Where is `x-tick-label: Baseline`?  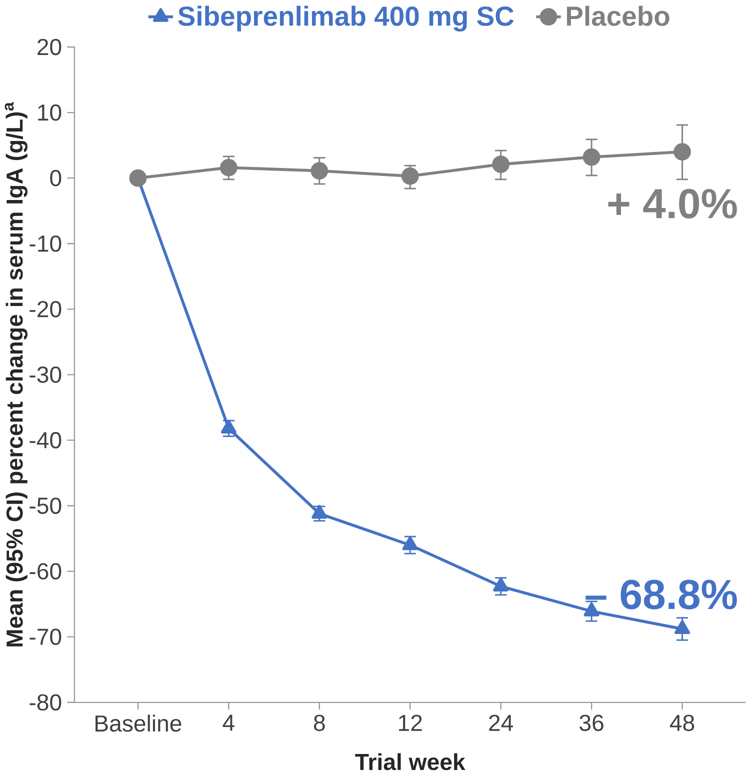
x-tick-label: Baseline is located at coordinates (138, 723).